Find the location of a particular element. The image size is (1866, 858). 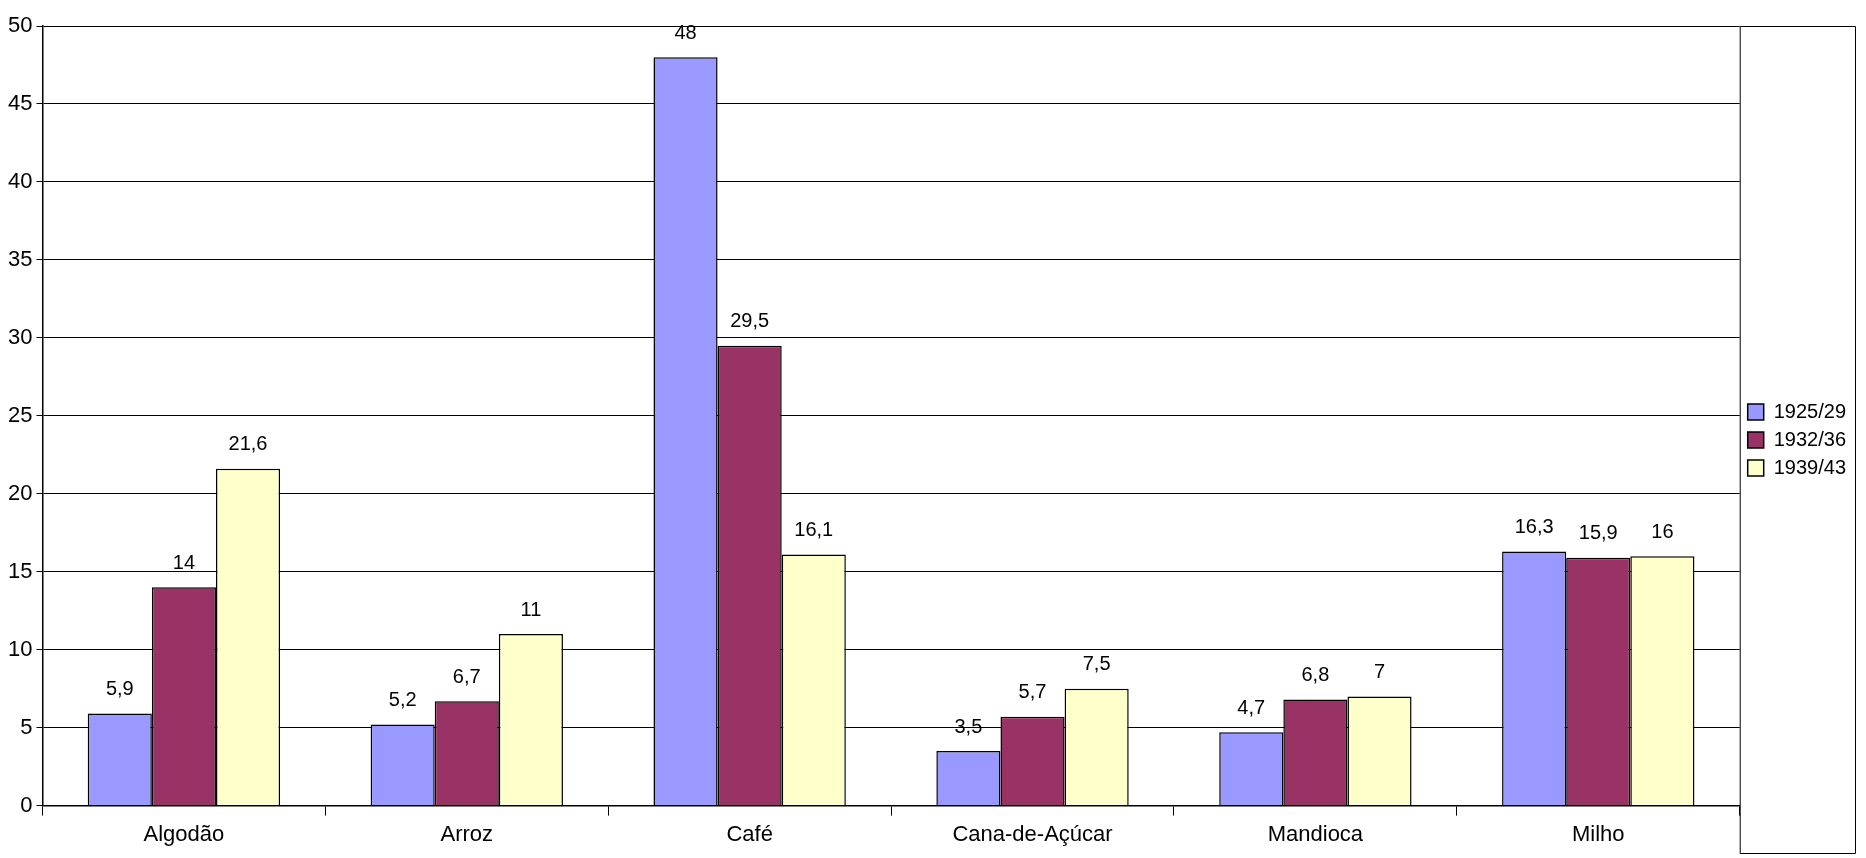

x-tick-label: Mandioca is located at coordinates (1315, 833).